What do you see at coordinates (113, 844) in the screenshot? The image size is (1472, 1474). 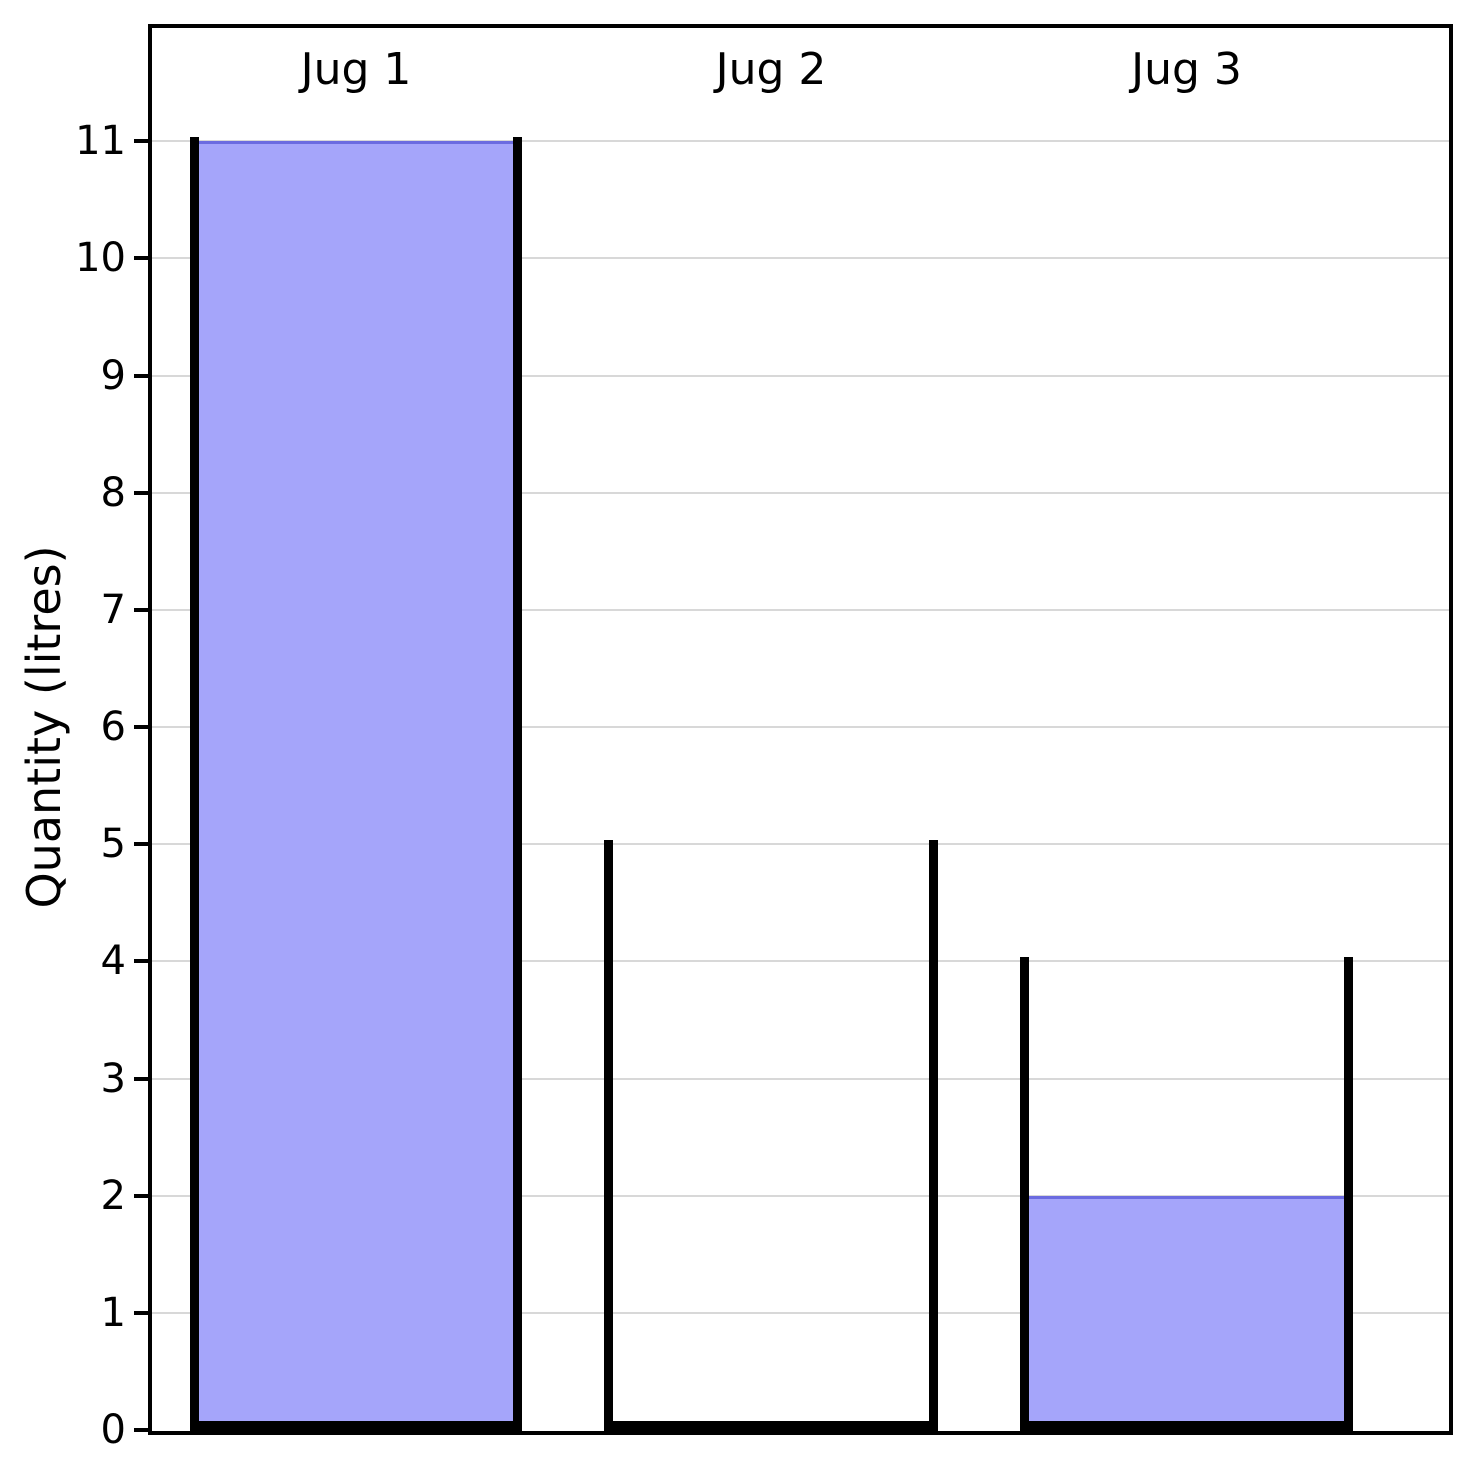 I see `y-tick-label: 5` at bounding box center [113, 844].